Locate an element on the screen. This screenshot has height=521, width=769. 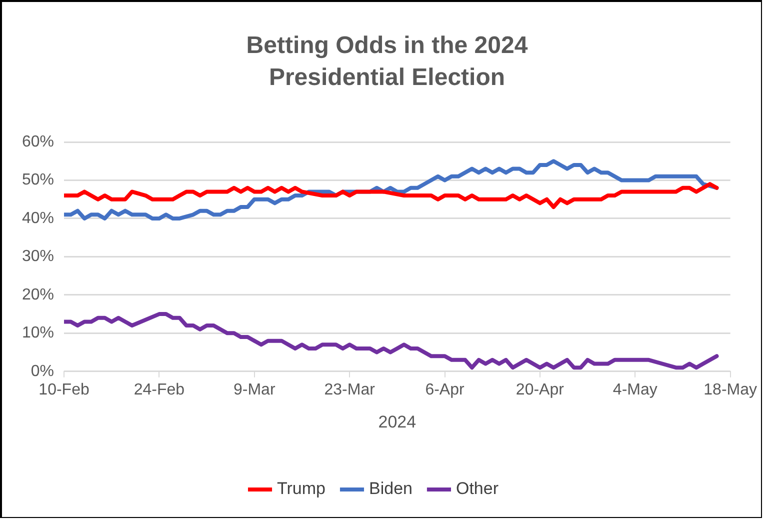
y-tick-label: 20% is located at coordinates (38, 295).